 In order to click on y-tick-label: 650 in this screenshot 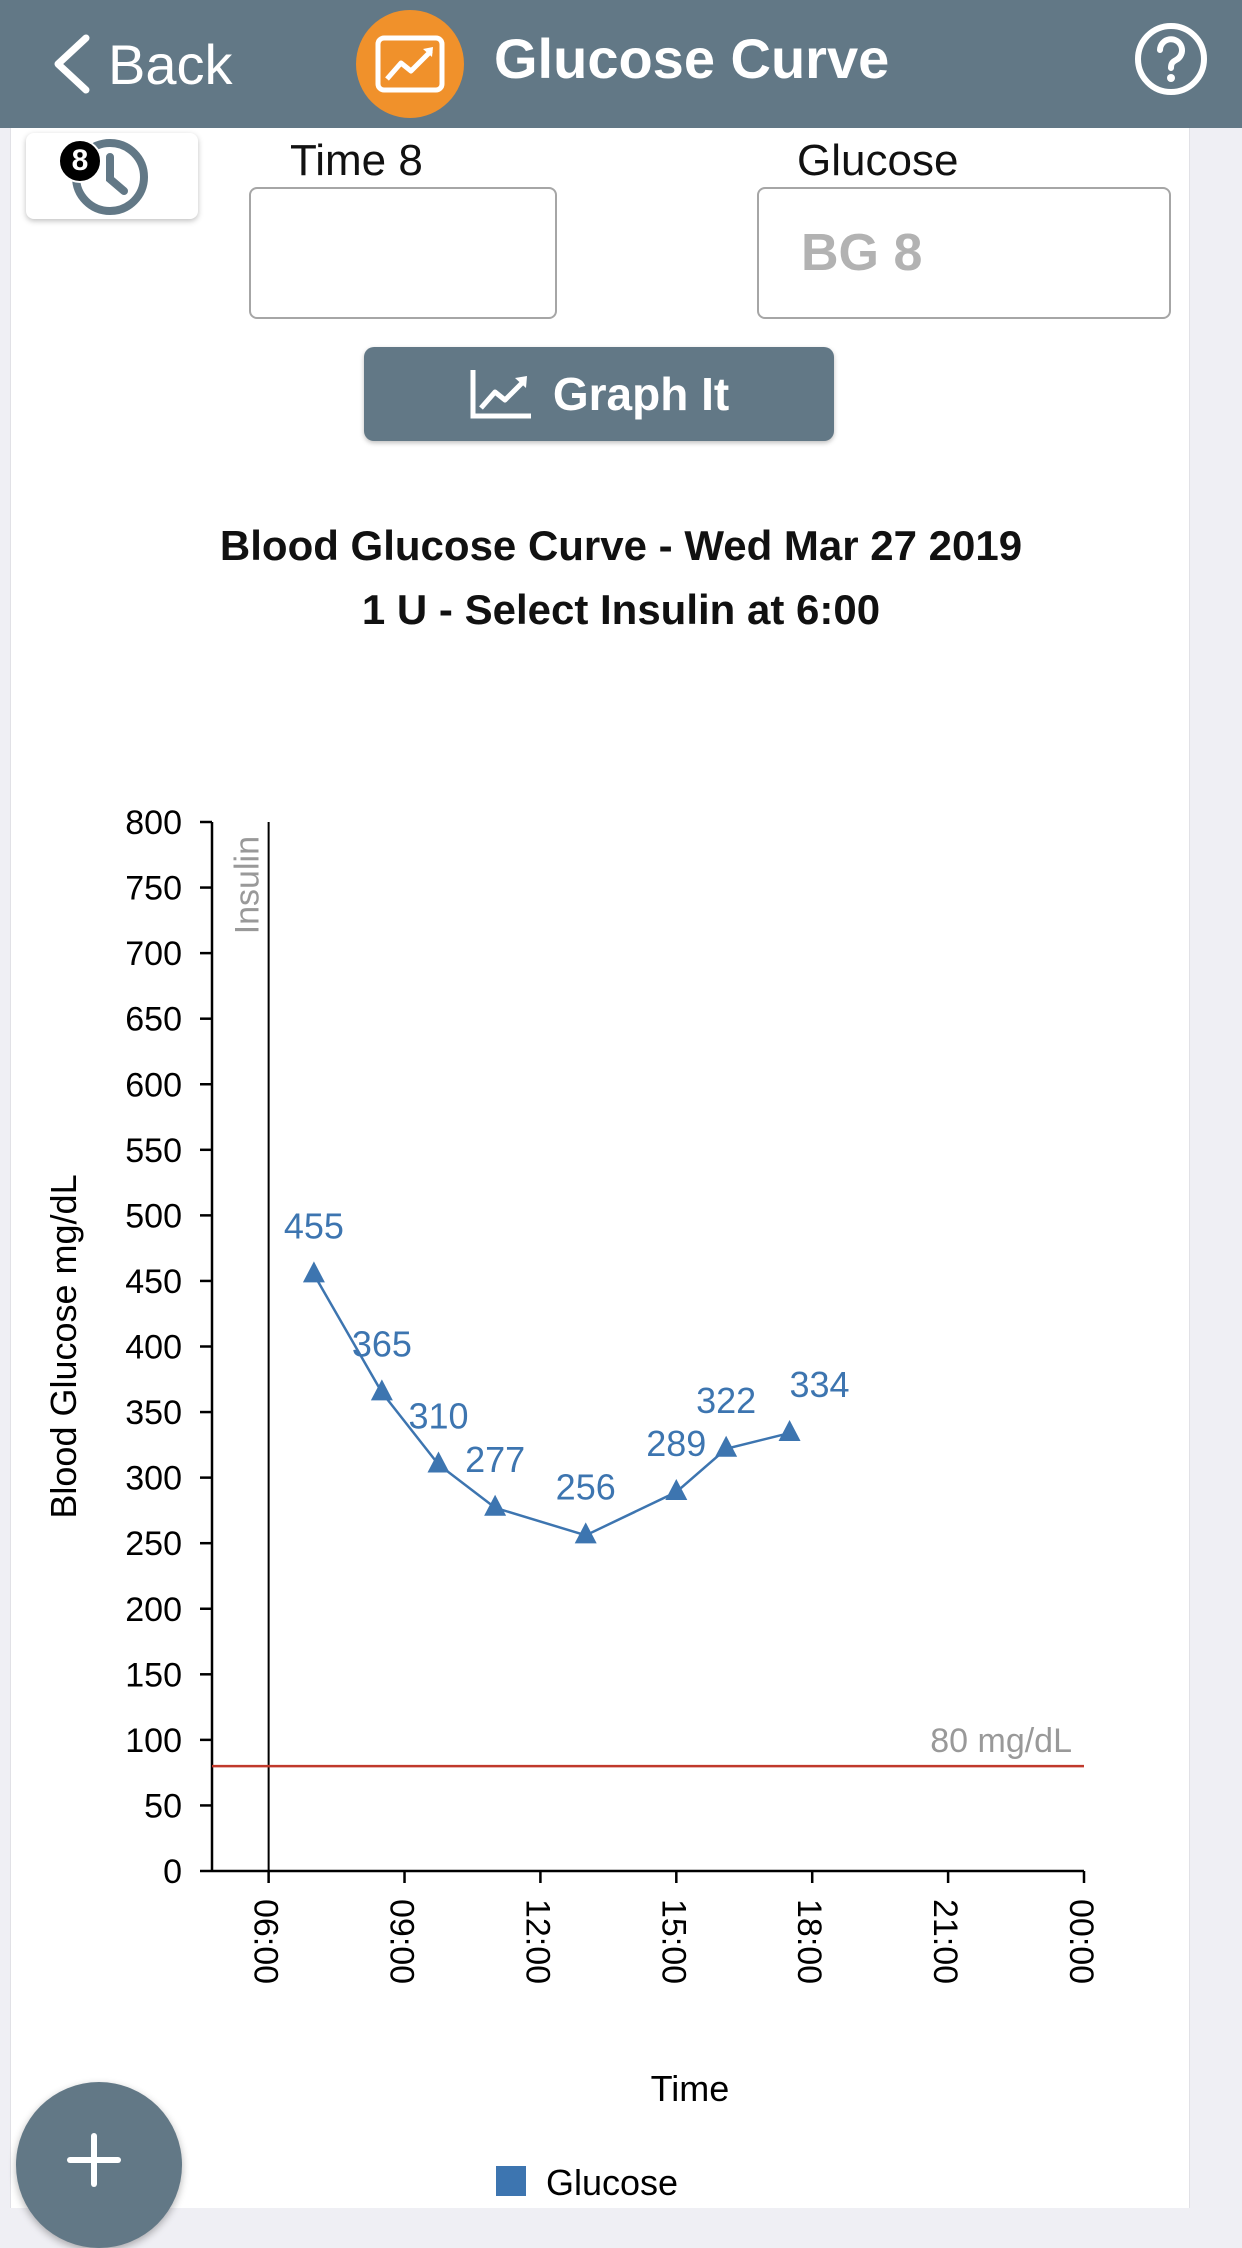, I will do `click(153, 1020)`.